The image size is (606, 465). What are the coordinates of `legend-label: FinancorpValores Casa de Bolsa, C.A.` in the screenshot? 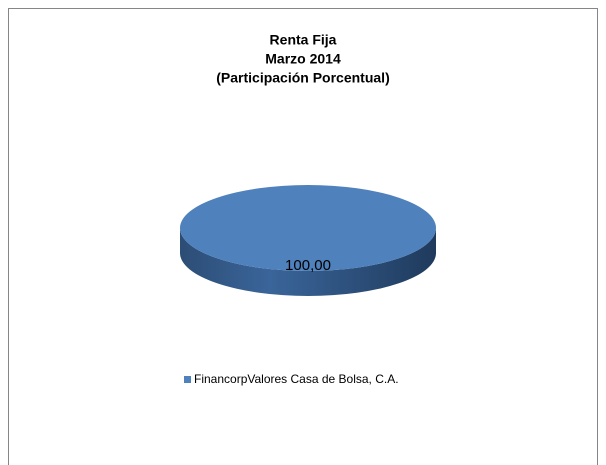 It's located at (296, 379).